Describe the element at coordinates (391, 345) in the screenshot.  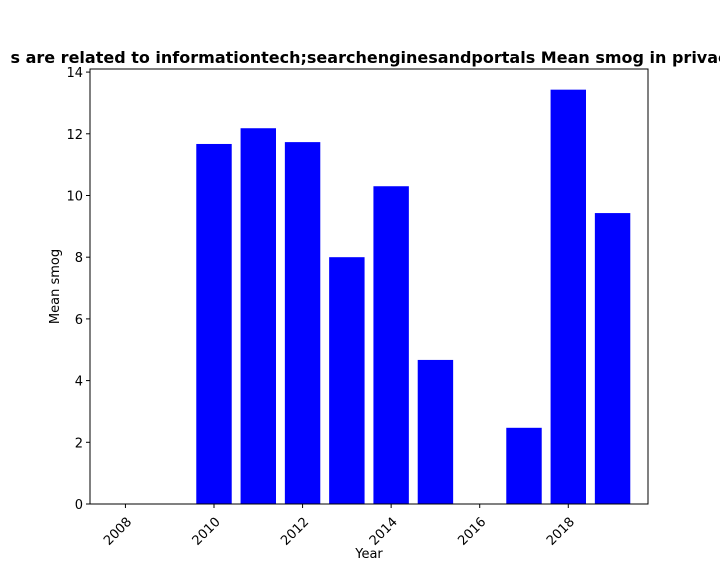
I see `bar-2014` at that location.